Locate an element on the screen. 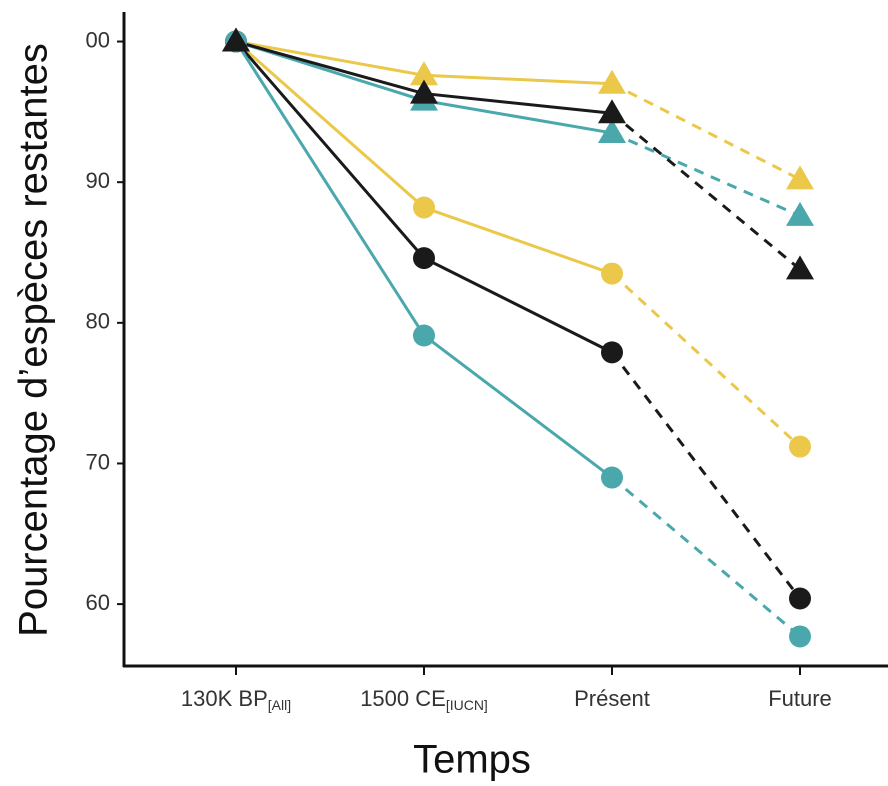  category-label: Présent is located at coordinates (612, 698).